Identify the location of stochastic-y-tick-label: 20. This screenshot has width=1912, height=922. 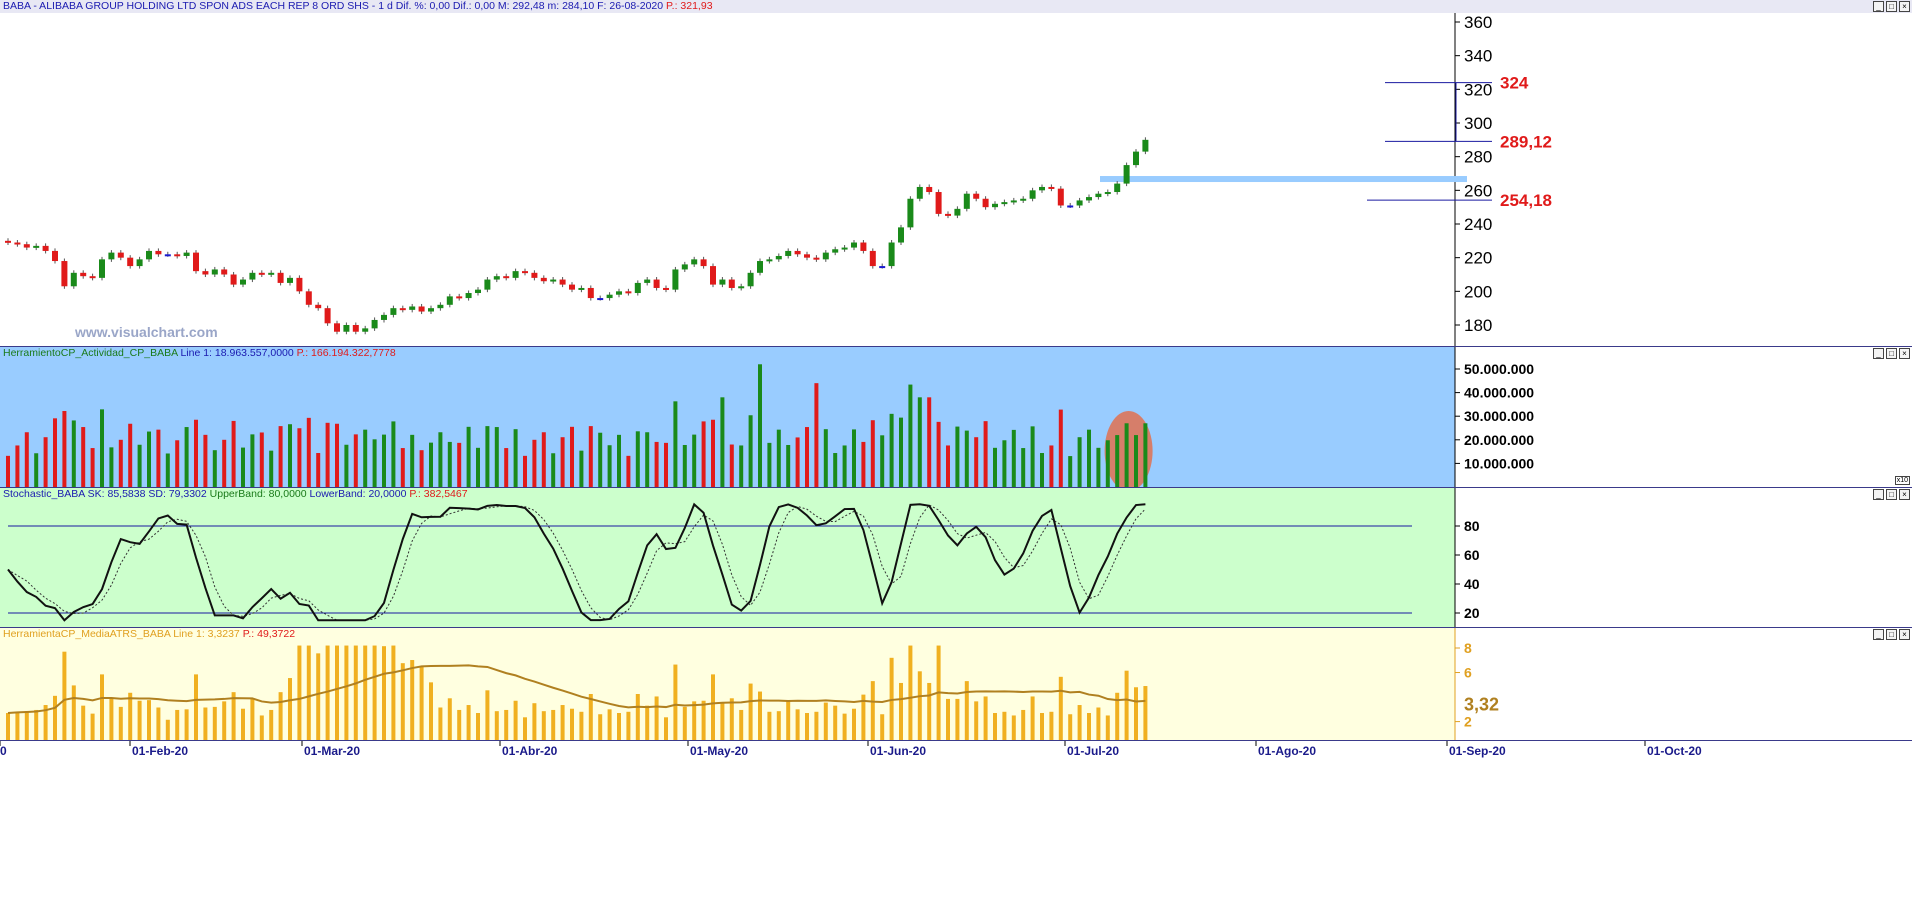
(1472, 613).